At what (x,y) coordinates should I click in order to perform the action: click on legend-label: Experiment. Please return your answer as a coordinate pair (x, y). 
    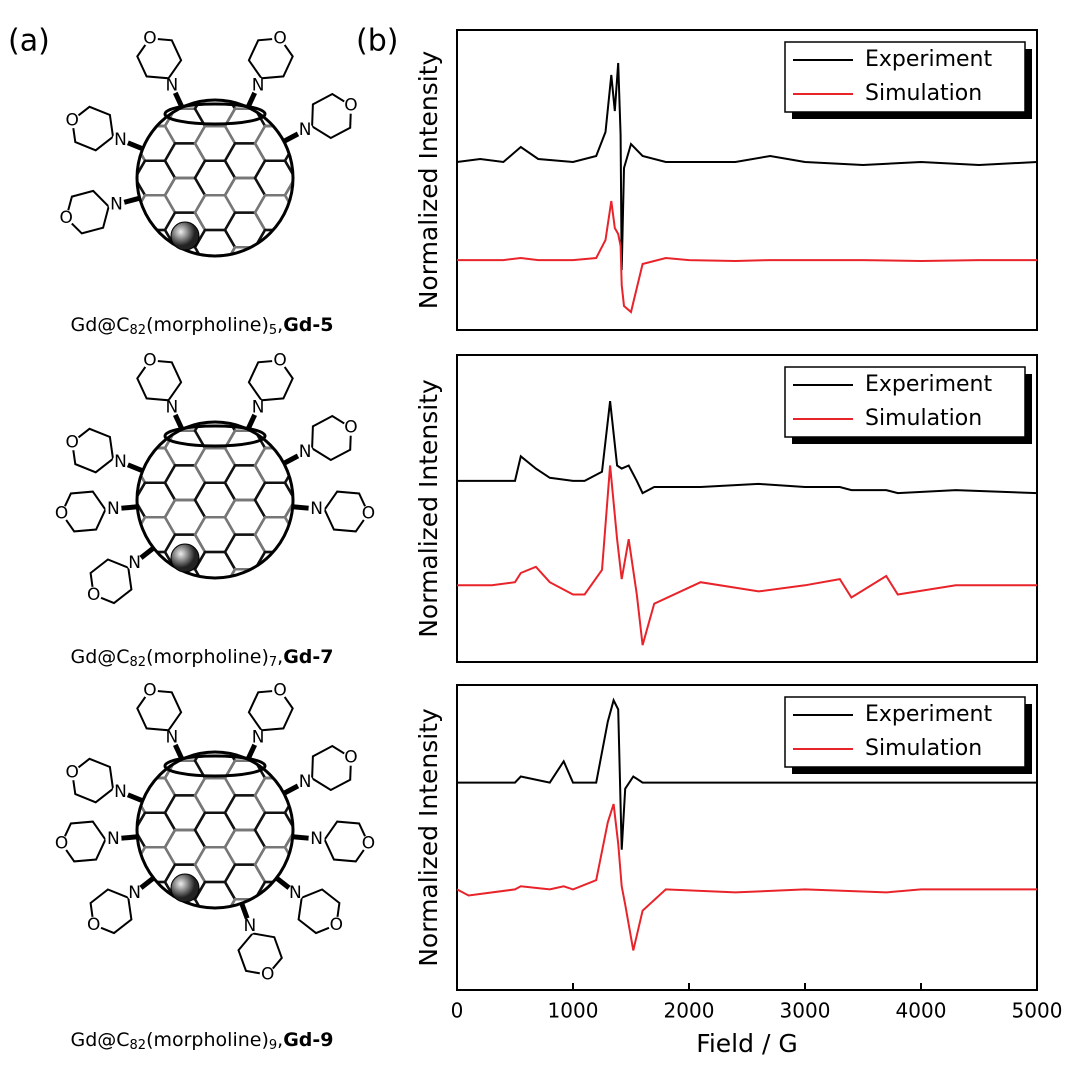
    Looking at the image, I should click on (928, 714).